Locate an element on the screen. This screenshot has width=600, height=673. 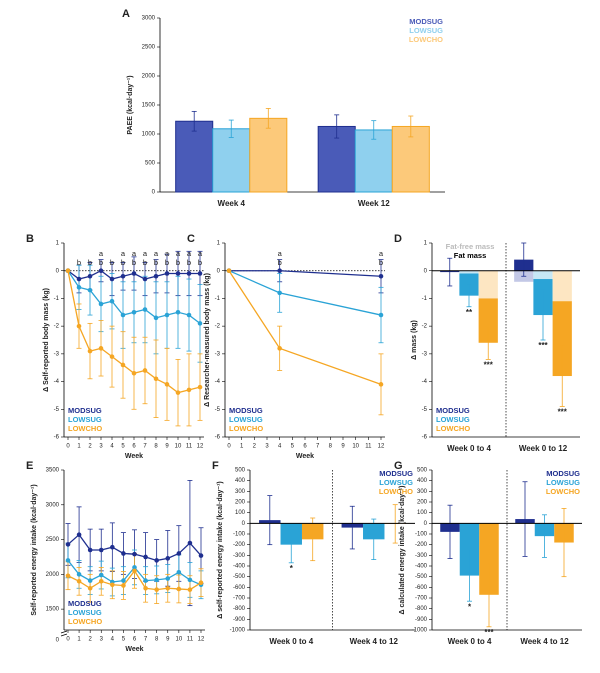
y-tick-label: -900 is located at coordinates (239, 620).